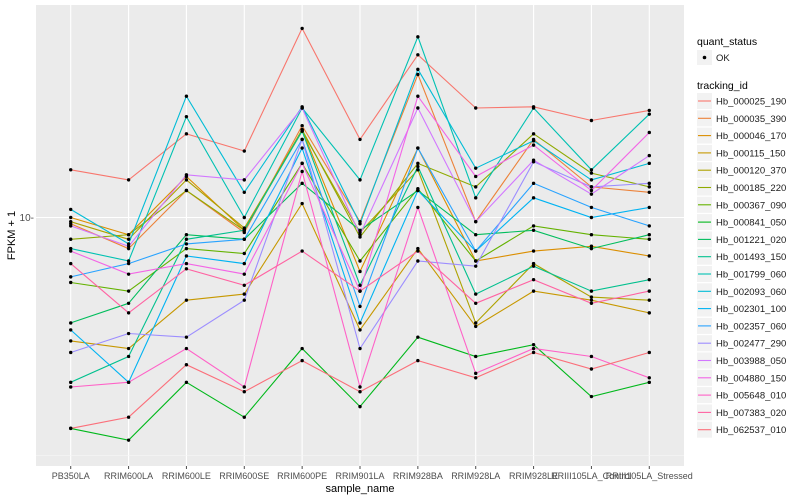 This screenshot has height=500, width=800. I want to click on x-tick-label: RRIII105LA_Control, so click(591, 476).